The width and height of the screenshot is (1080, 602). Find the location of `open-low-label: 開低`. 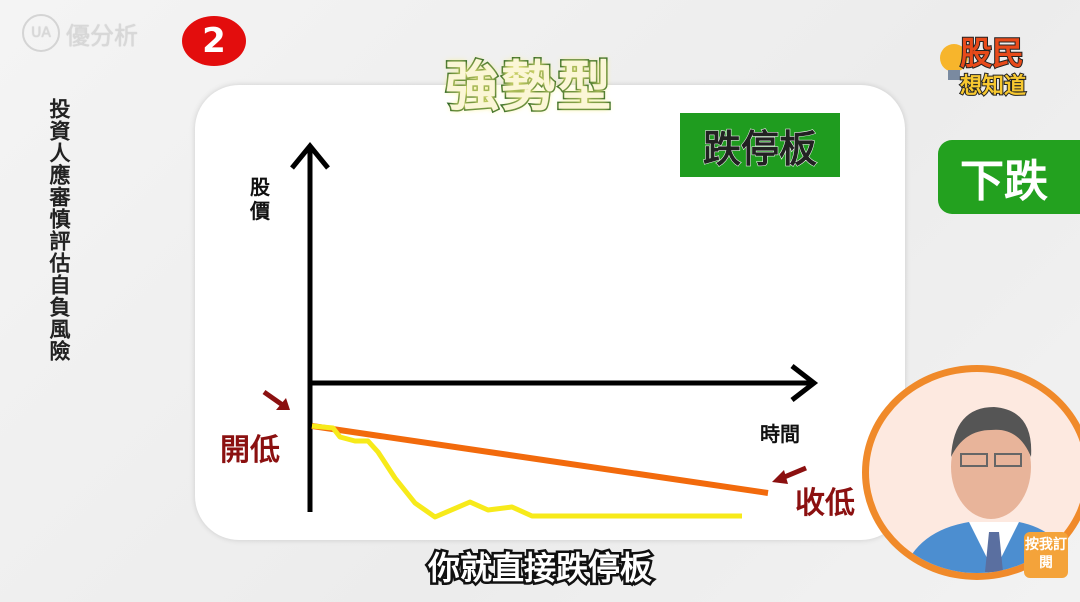

open-low-label: 開低 is located at coordinates (250, 450).